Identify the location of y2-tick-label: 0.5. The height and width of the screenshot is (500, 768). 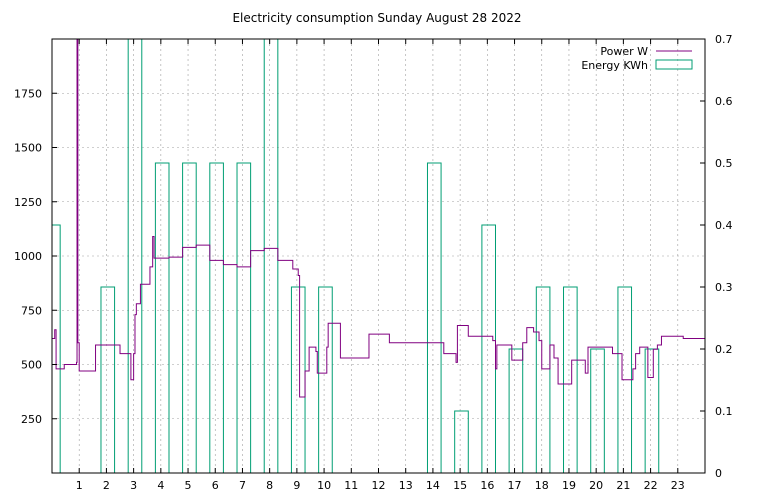
(724, 163).